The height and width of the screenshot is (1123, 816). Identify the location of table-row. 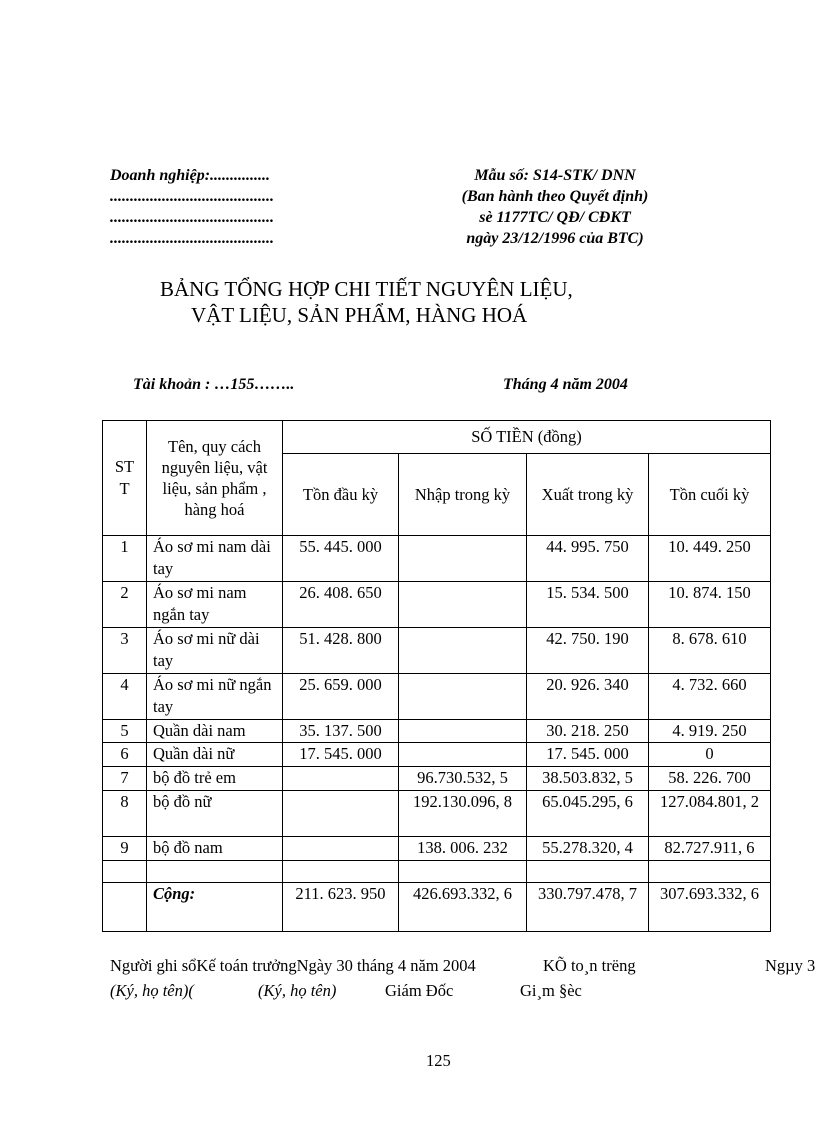
(436, 871).